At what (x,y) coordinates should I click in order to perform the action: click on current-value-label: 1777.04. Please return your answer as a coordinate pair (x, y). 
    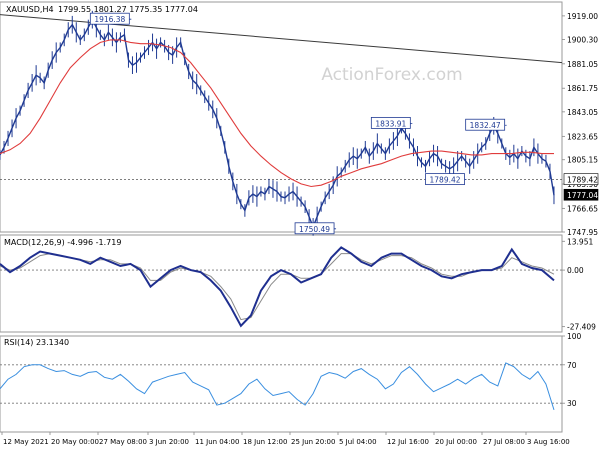
    Looking at the image, I should click on (582, 195).